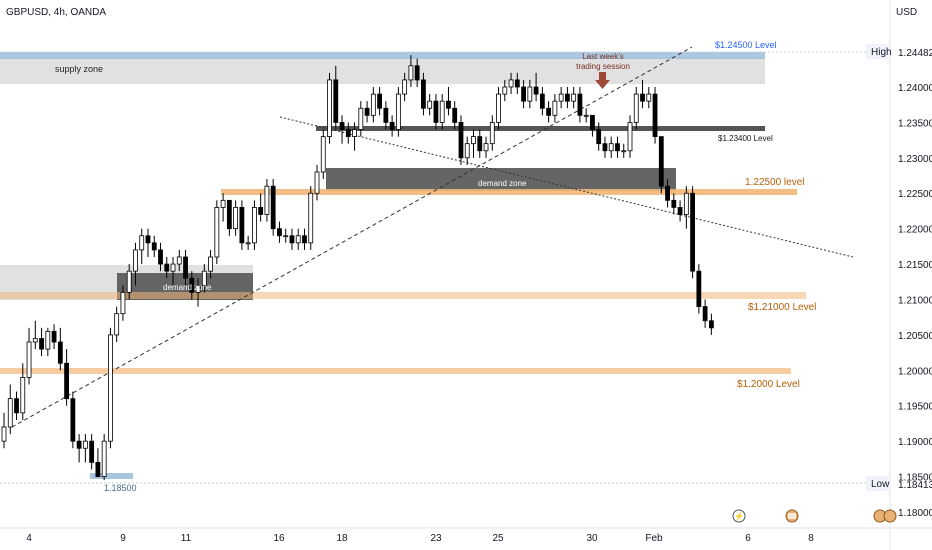 The height and width of the screenshot is (550, 932). What do you see at coordinates (792, 516) in the screenshot?
I see `flag-event-icon` at bounding box center [792, 516].